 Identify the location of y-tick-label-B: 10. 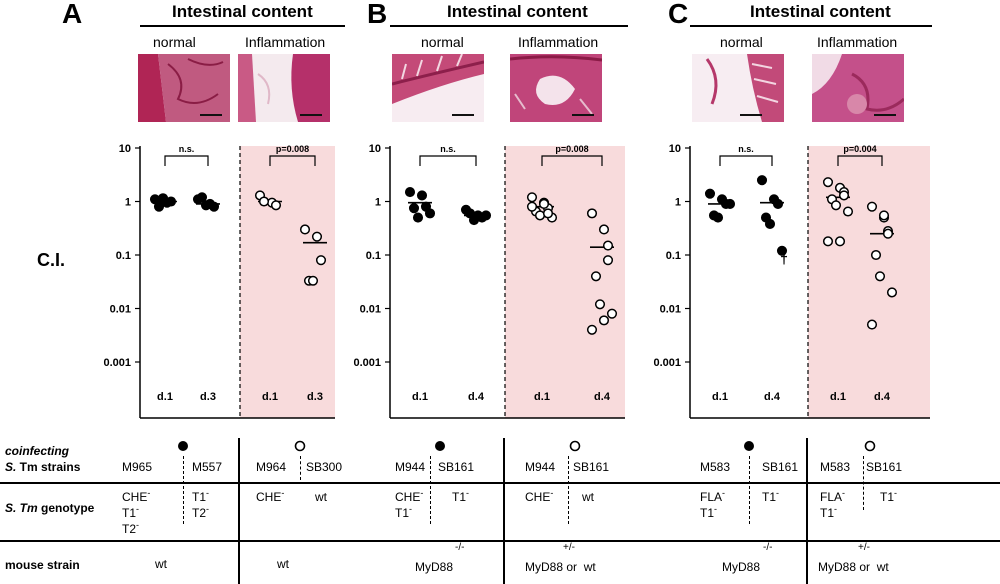
(375, 149).